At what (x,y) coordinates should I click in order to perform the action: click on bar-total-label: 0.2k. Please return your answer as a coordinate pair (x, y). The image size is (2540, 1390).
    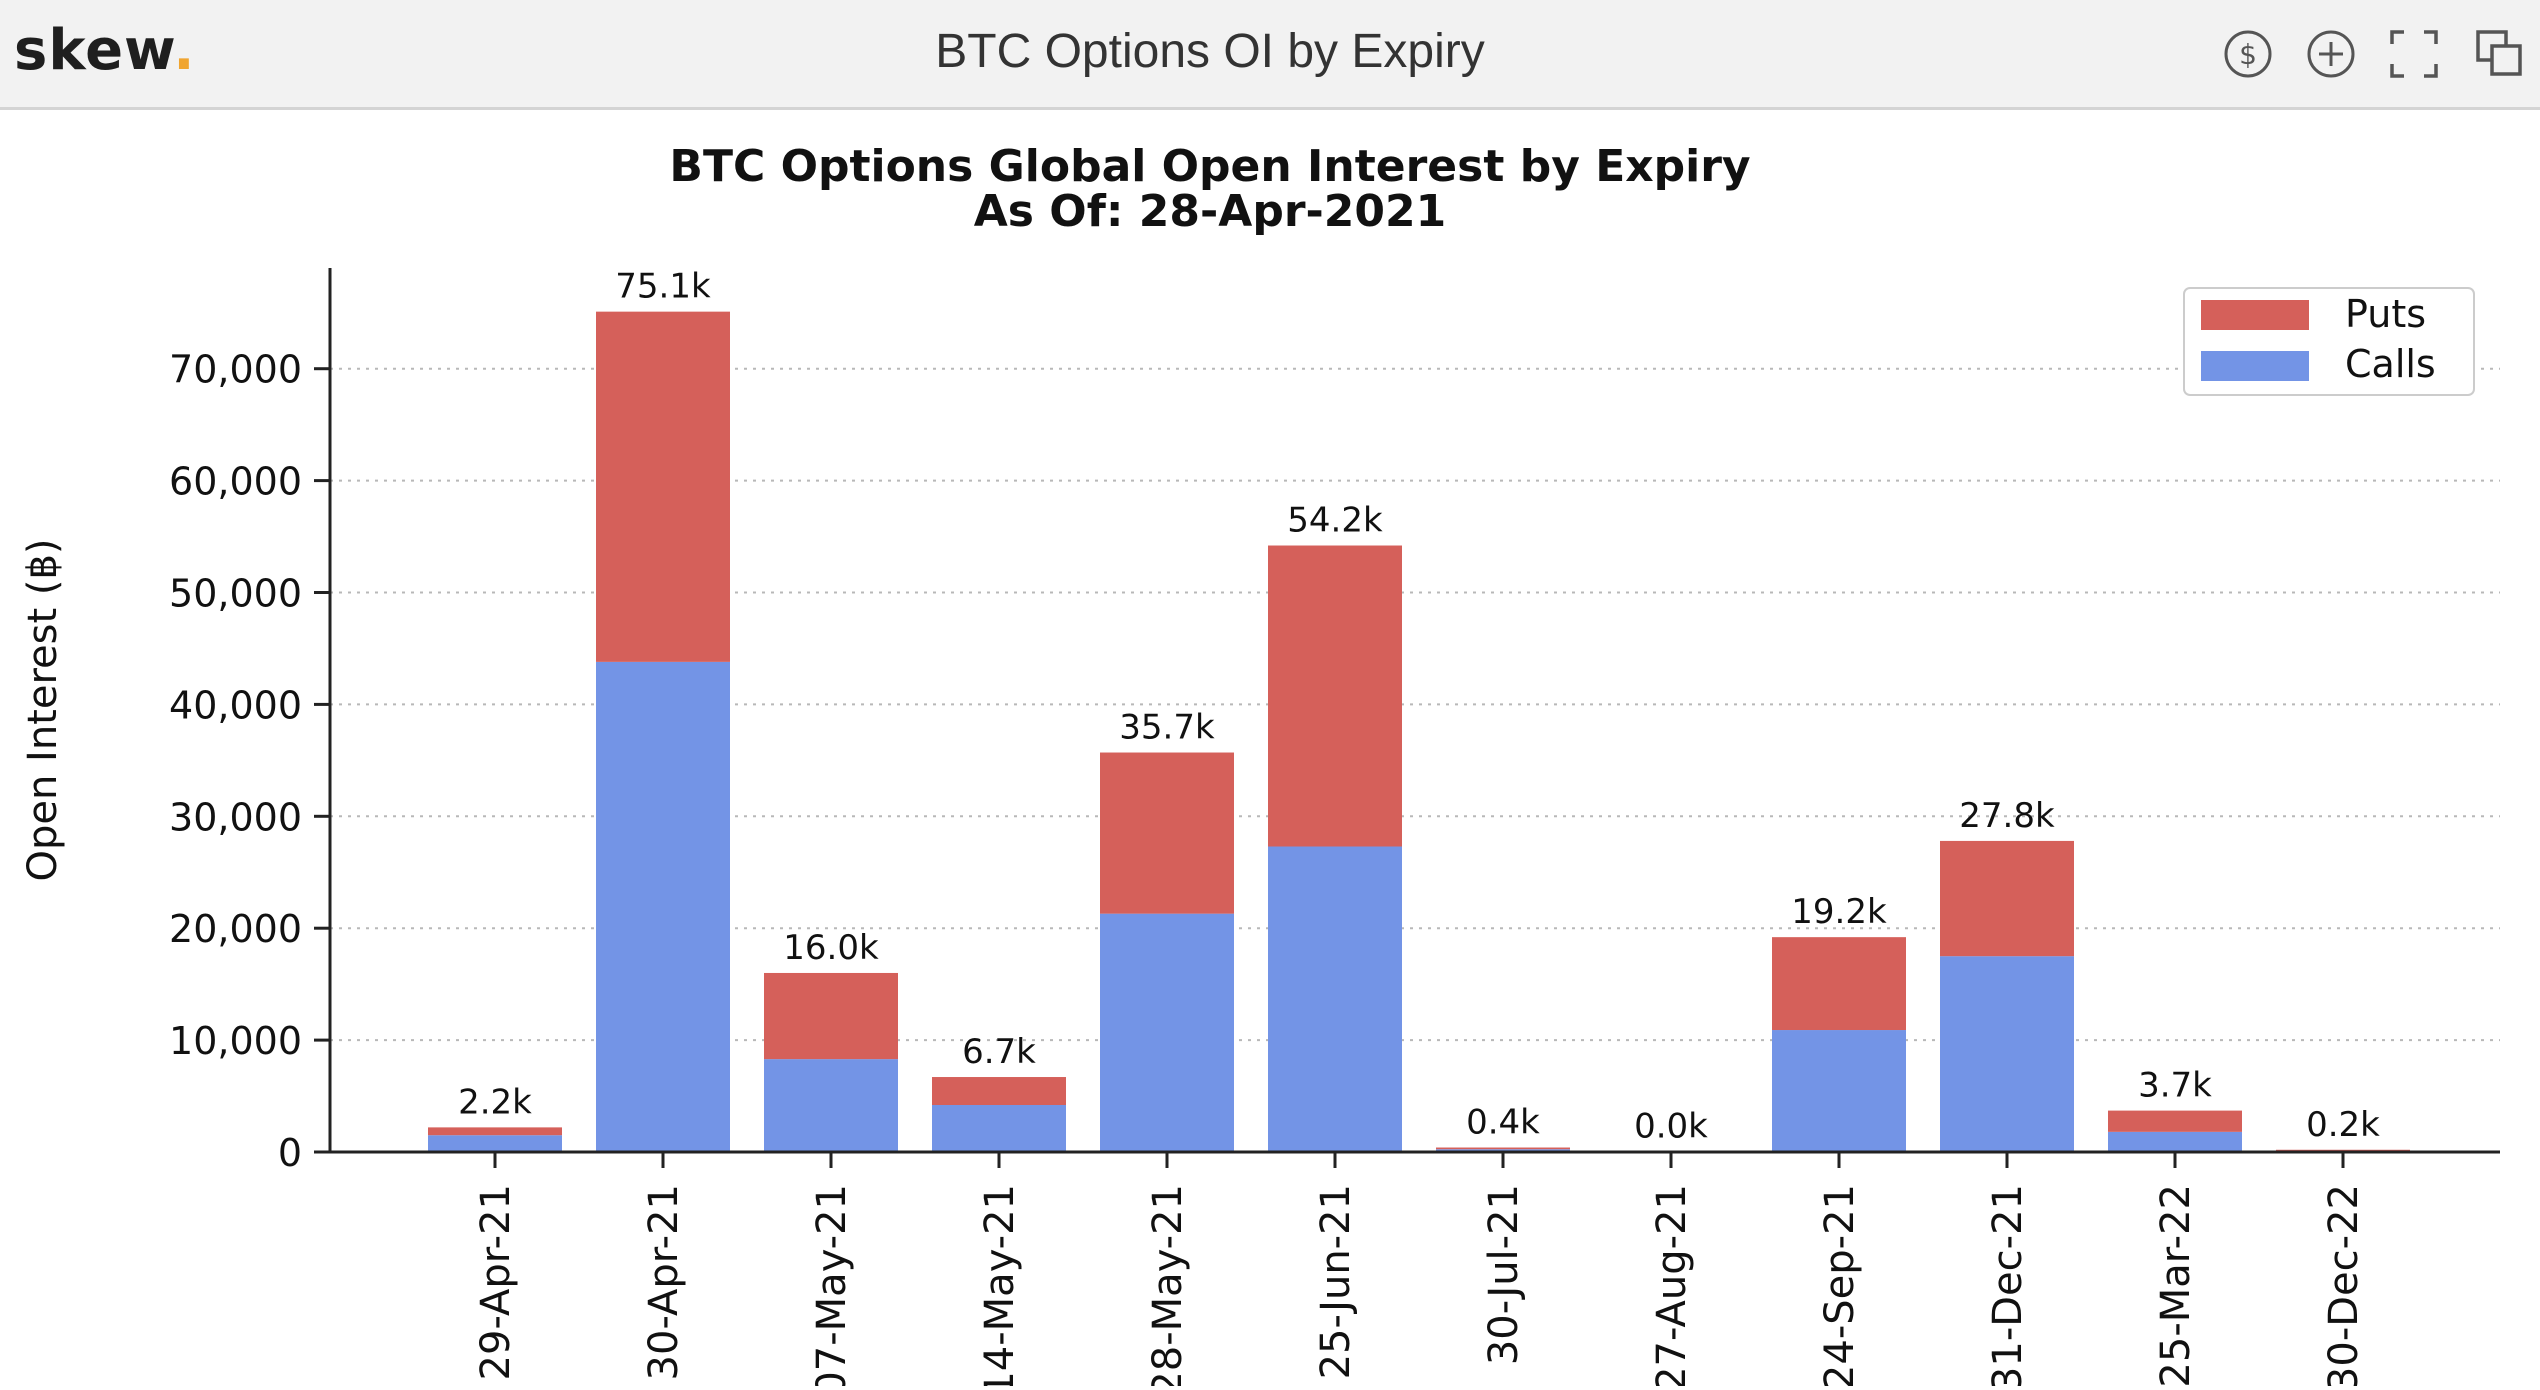
    Looking at the image, I should click on (2343, 1125).